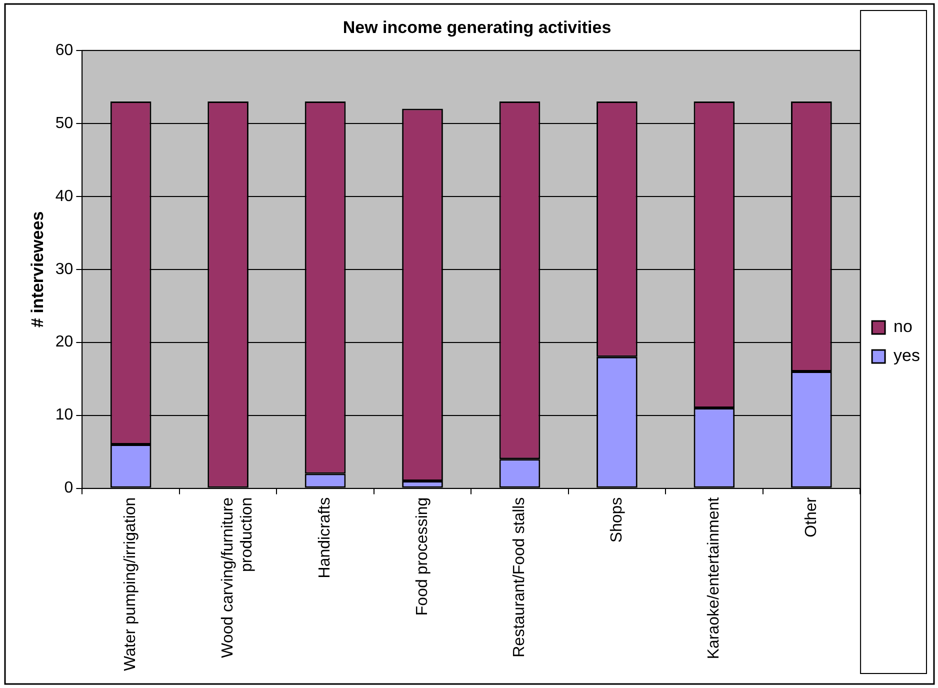 Image resolution: width=938 pixels, height=688 pixels. What do you see at coordinates (64, 269) in the screenshot?
I see `y-tick-label: 30` at bounding box center [64, 269].